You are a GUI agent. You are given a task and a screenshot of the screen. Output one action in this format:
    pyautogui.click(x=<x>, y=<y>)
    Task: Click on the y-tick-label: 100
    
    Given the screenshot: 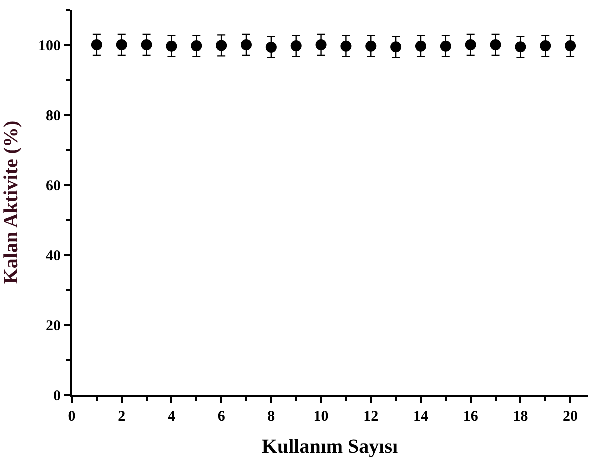 What is the action you would take?
    pyautogui.click(x=49, y=46)
    